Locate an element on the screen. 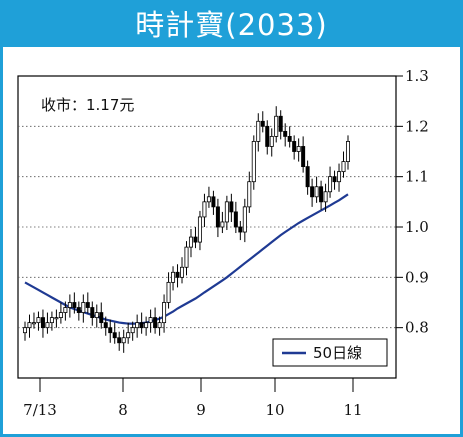  legend-label-ma50: 50日線 is located at coordinates (337, 353).